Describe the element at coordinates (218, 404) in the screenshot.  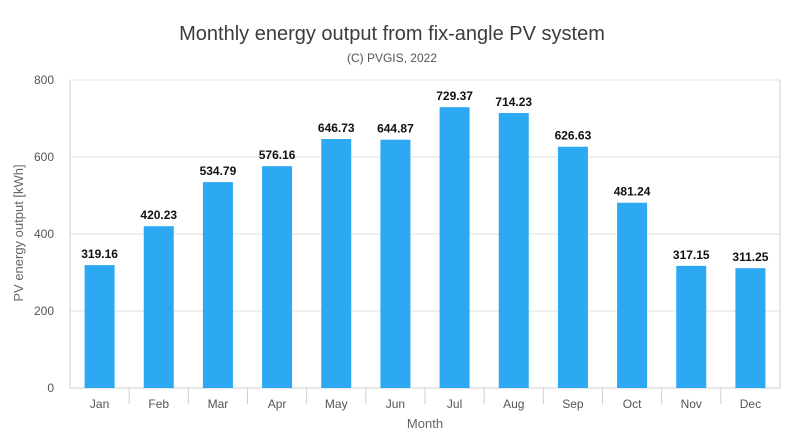
I see `x-tick-label: Mar` at that location.